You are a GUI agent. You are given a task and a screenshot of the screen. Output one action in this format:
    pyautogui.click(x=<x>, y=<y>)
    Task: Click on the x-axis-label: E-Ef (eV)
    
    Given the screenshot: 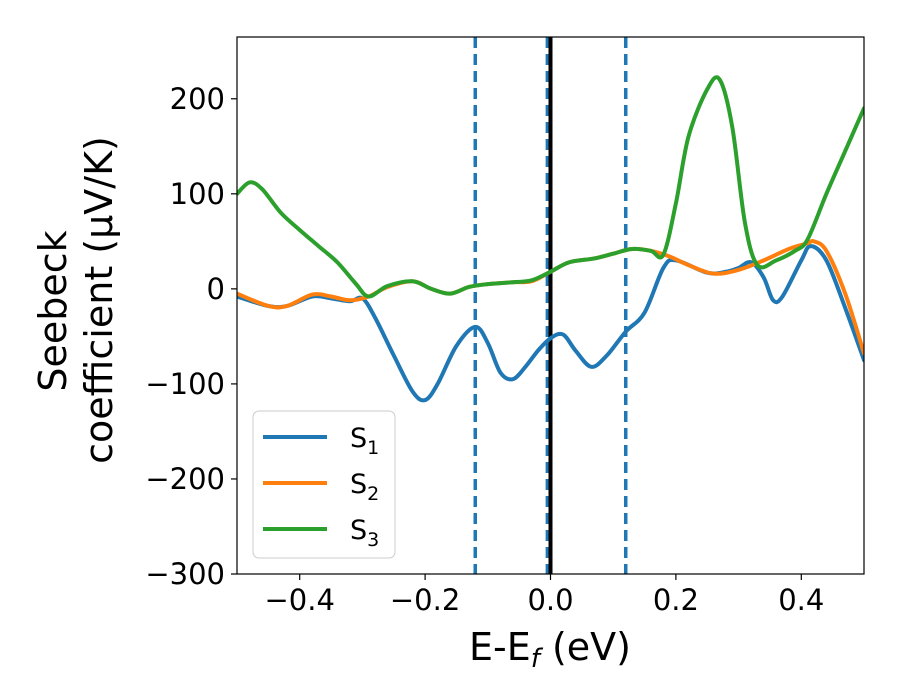 What is the action you would take?
    pyautogui.click(x=550, y=649)
    